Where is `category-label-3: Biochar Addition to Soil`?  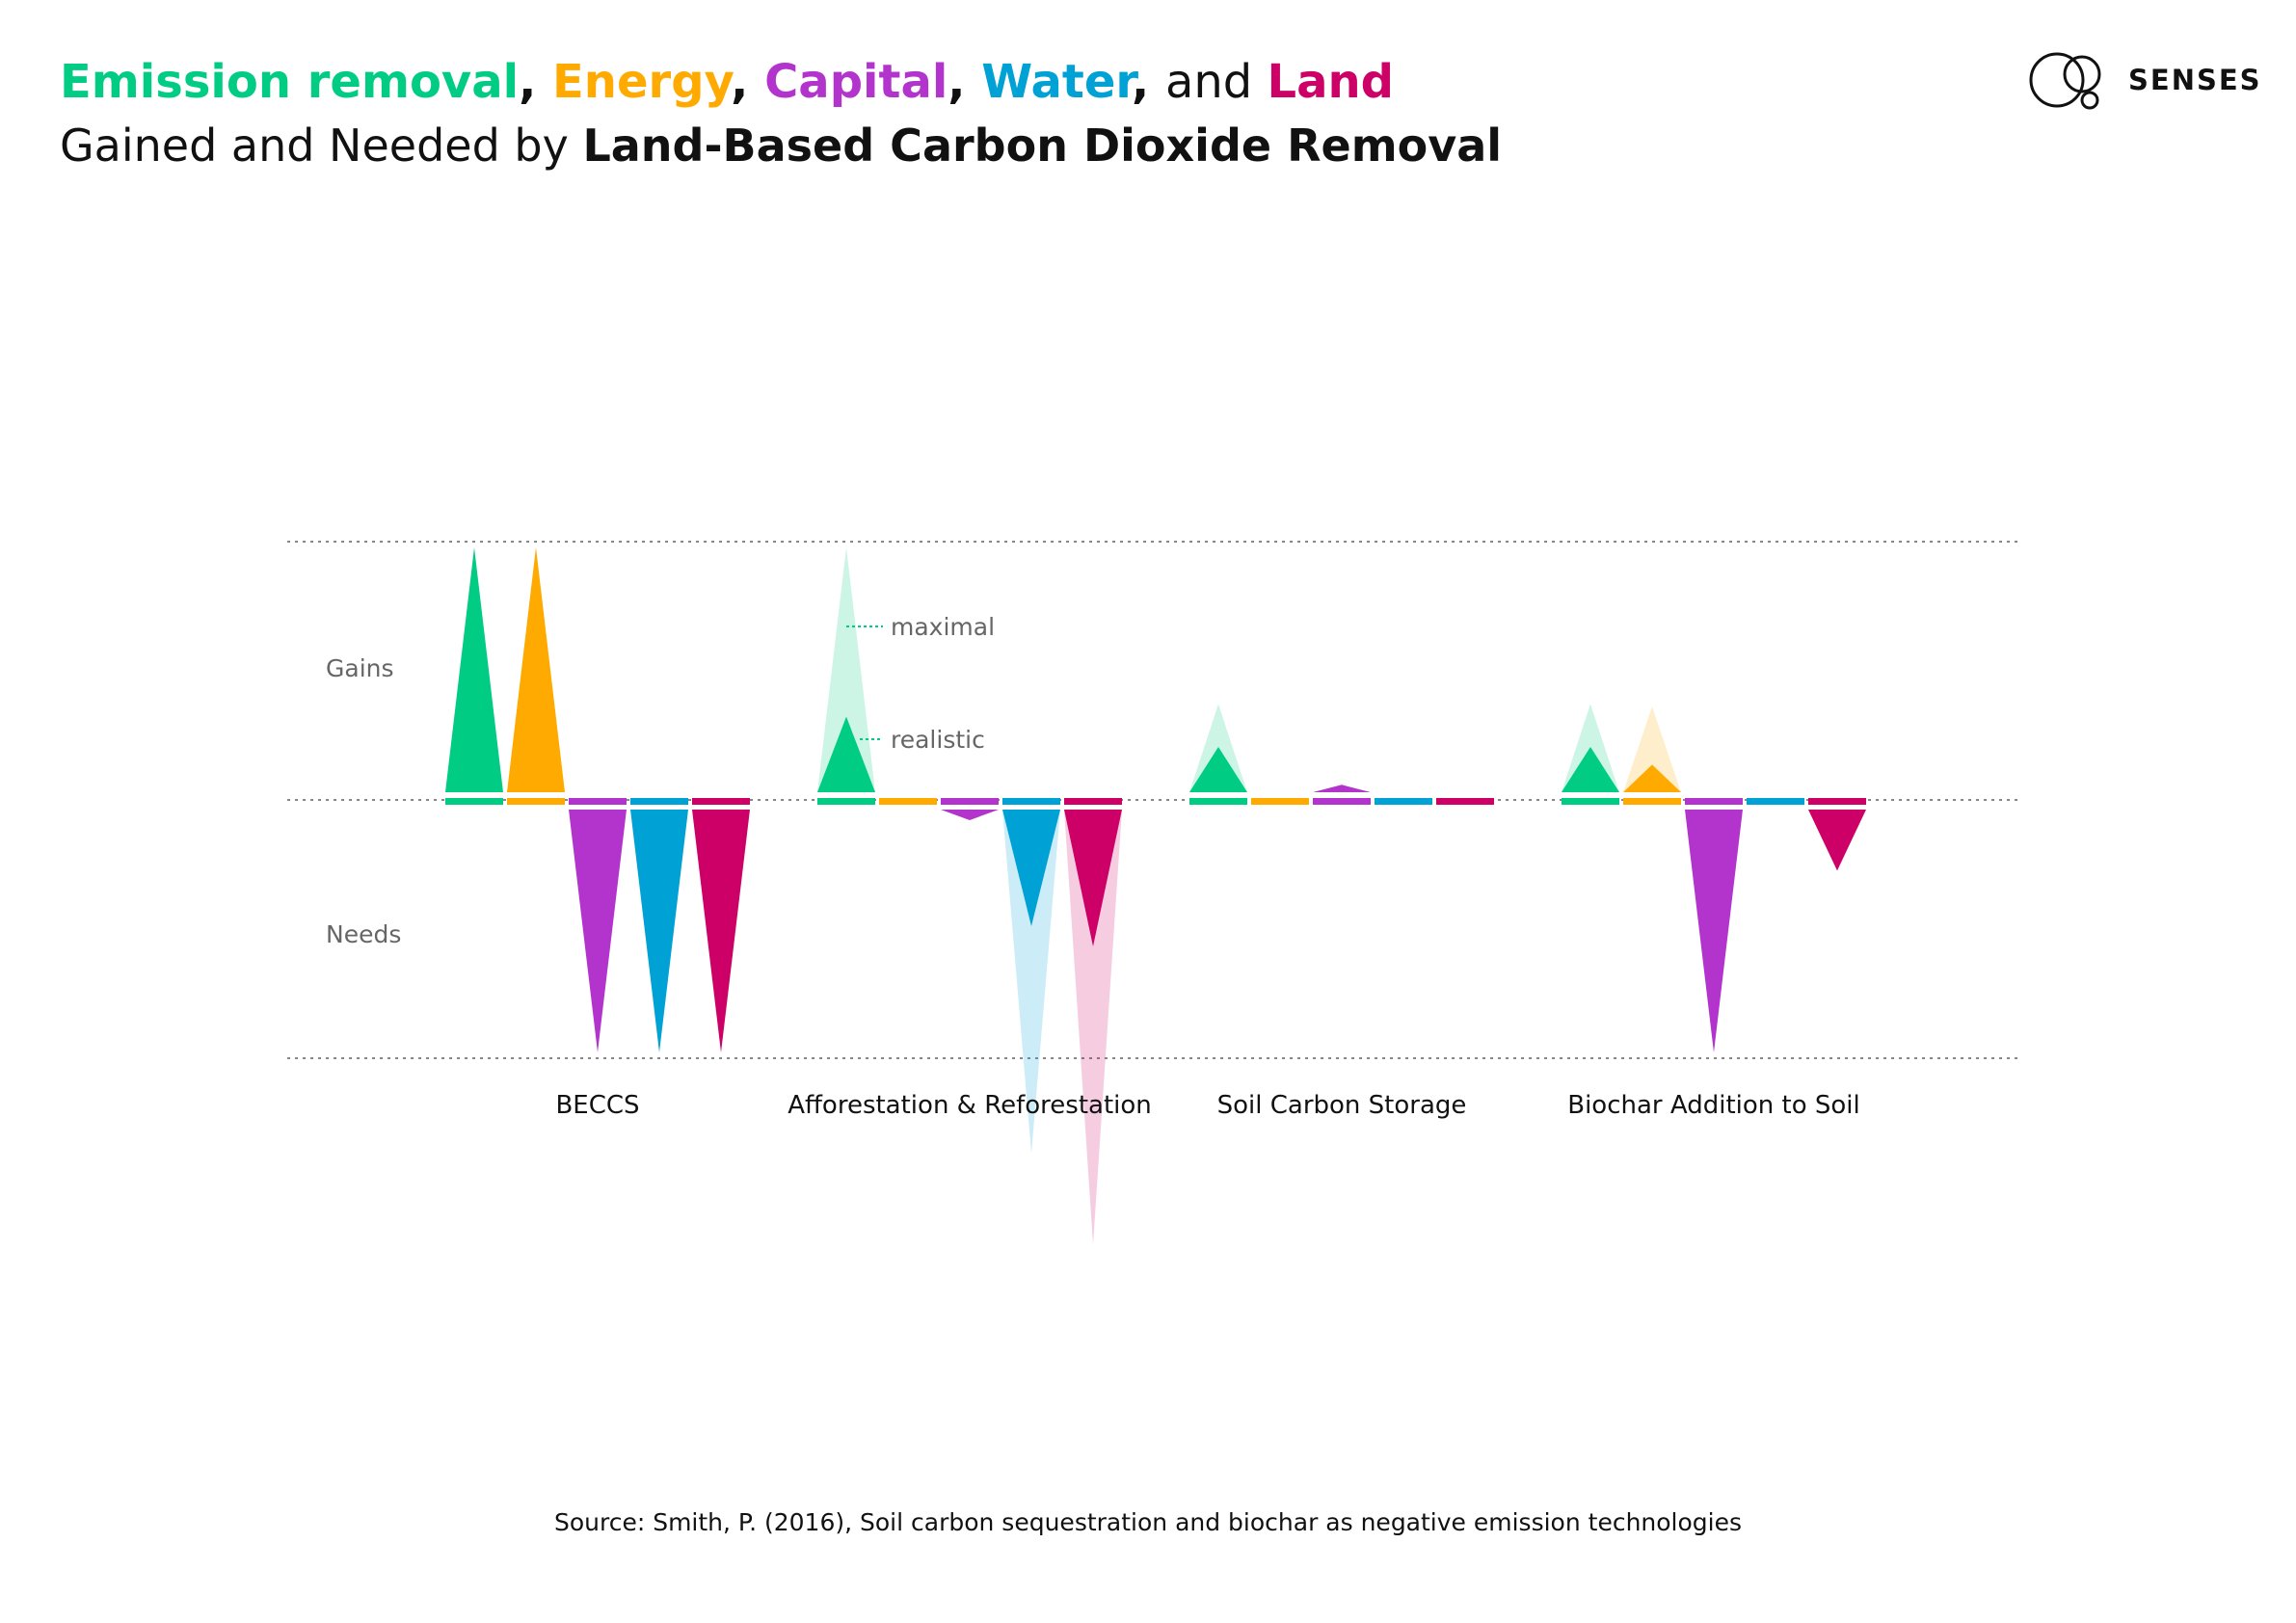 category-label-3: Biochar Addition to Soil is located at coordinates (1713, 1105).